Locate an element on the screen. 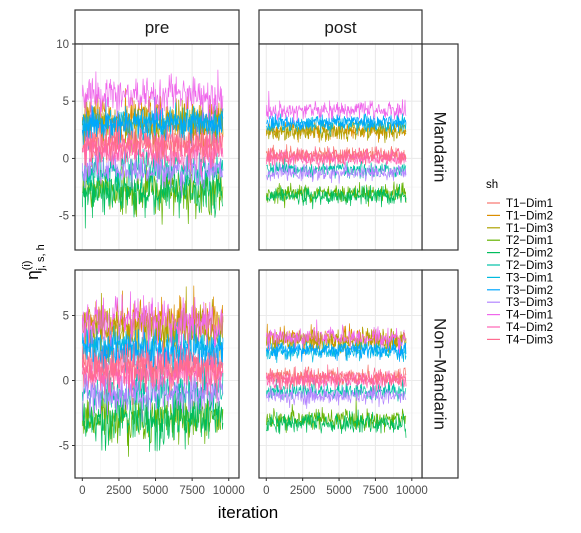 Image resolution: width=581 pixels, height=533 pixels. x-axis-title: iteration is located at coordinates (248, 512).